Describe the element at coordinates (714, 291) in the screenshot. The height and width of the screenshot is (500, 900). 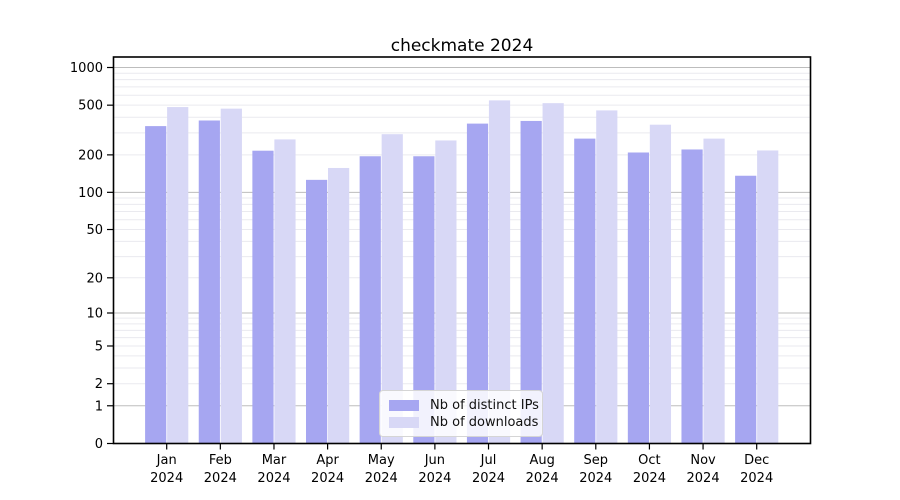
I see `bar-downloads-nov` at that location.